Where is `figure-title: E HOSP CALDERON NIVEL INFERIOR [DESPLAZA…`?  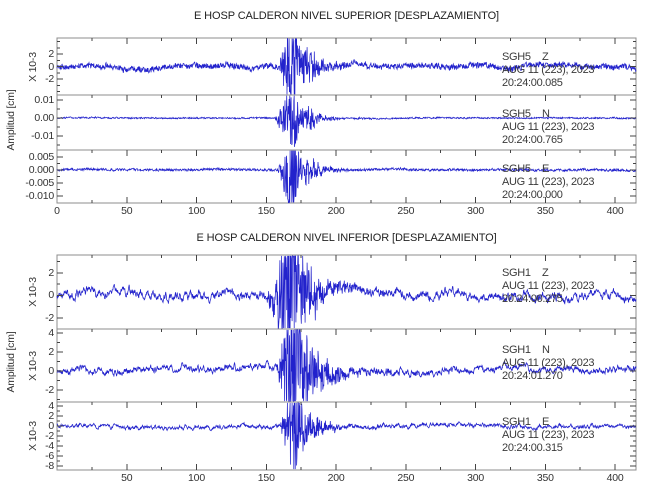
figure-title: E HOSP CALDERON NIVEL INFERIOR [DESPLAZA… is located at coordinates (346, 238).